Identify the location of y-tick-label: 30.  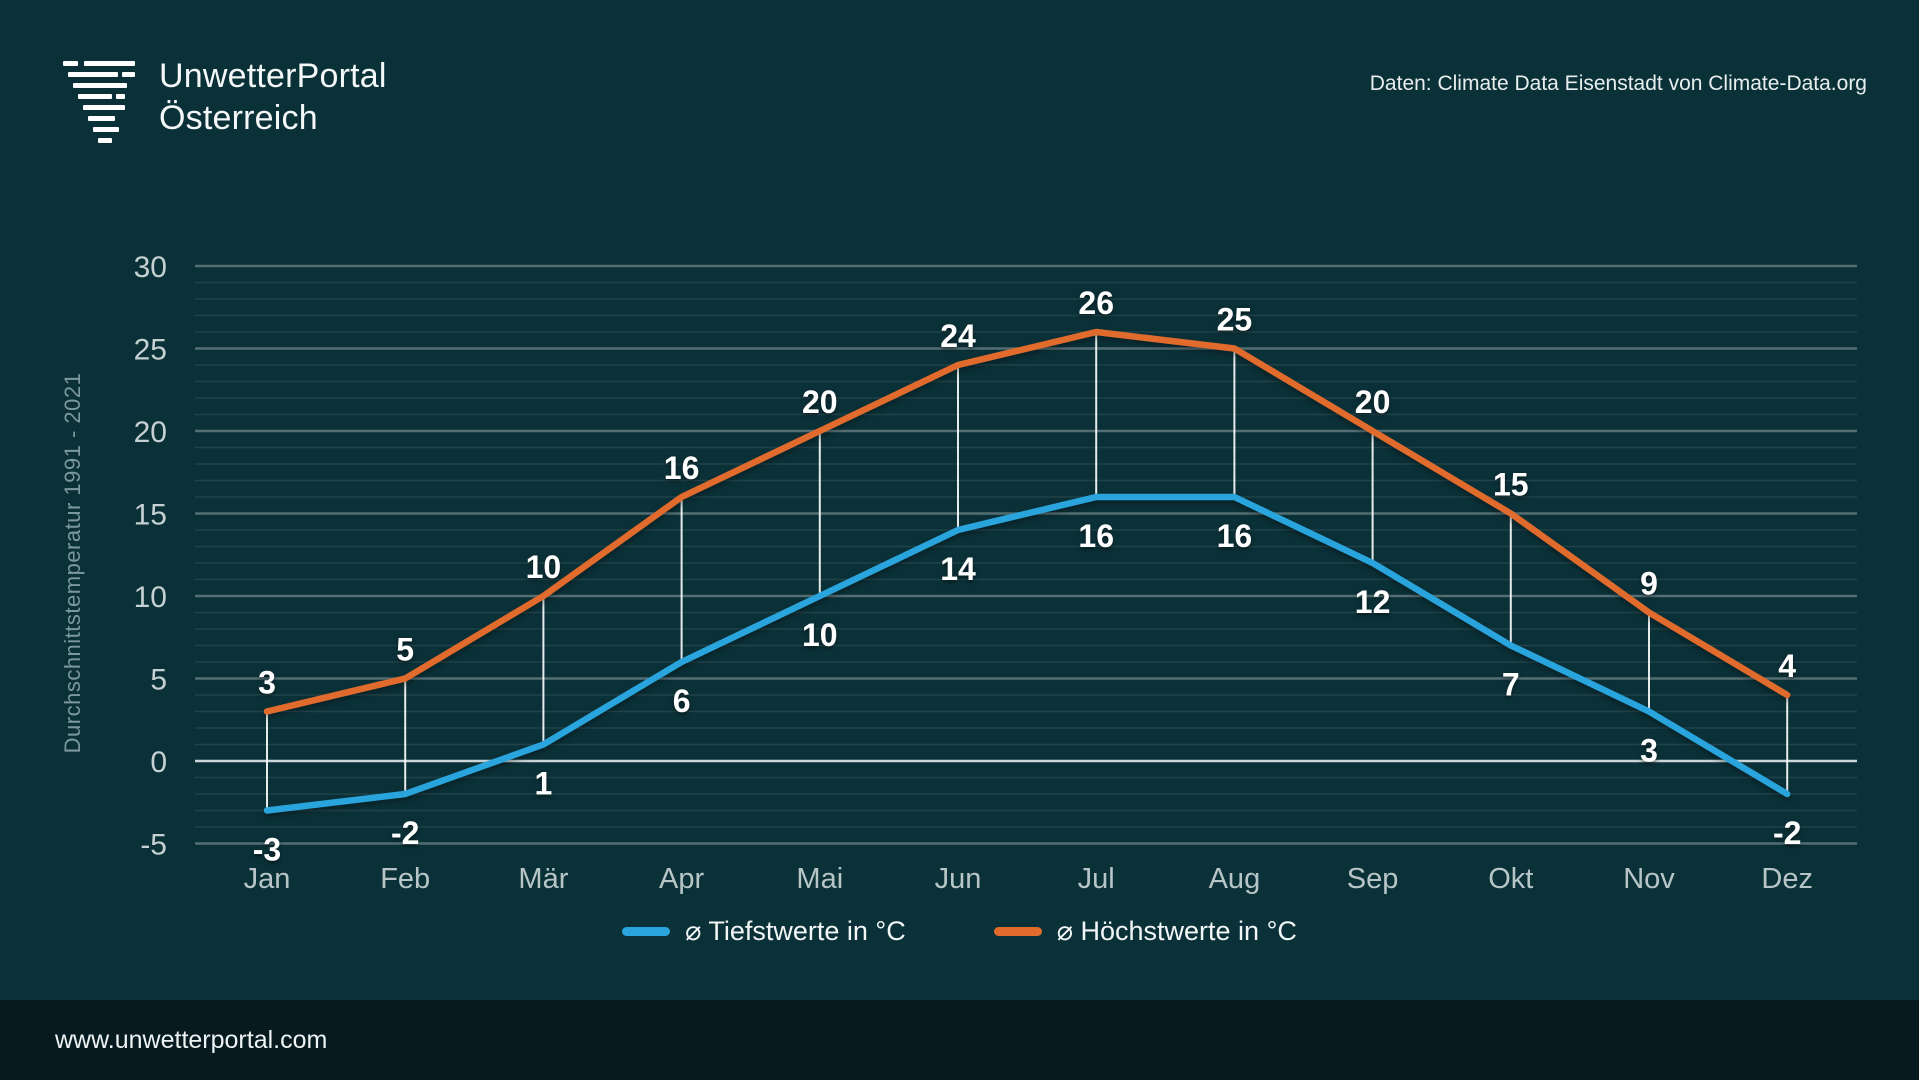
(150, 267).